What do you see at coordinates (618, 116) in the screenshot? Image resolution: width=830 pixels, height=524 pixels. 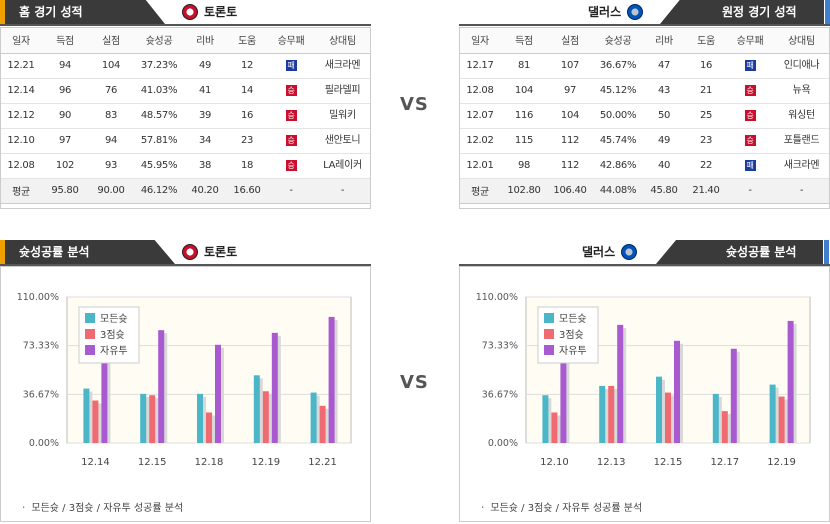 I see `fg-cell: 50.00%` at bounding box center [618, 116].